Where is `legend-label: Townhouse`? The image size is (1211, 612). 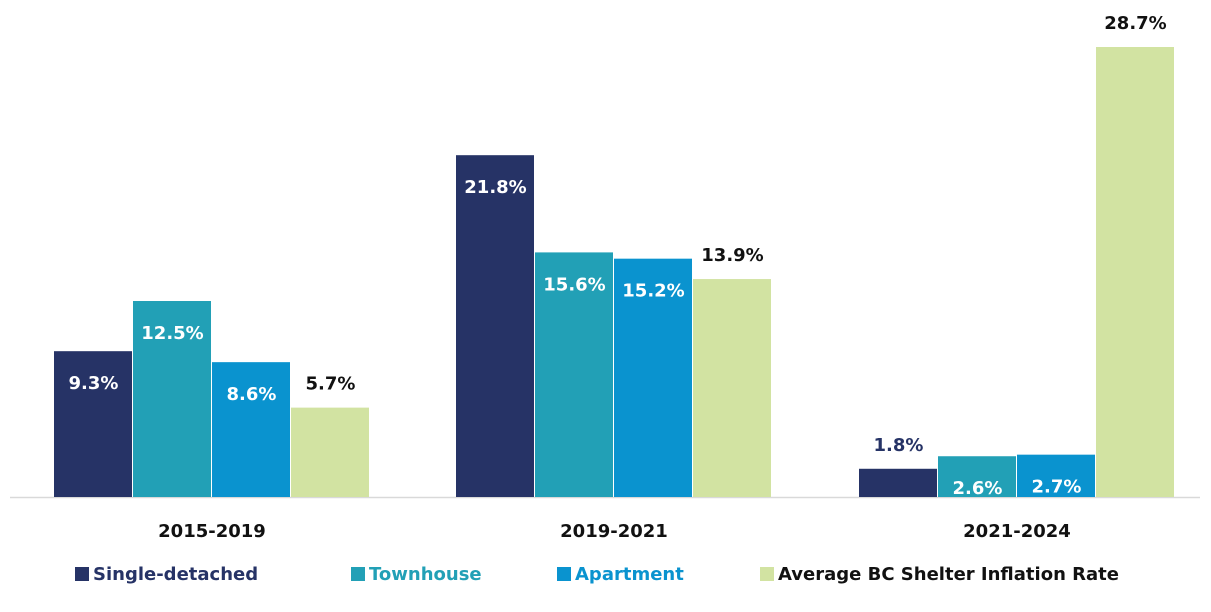 legend-label: Townhouse is located at coordinates (425, 574).